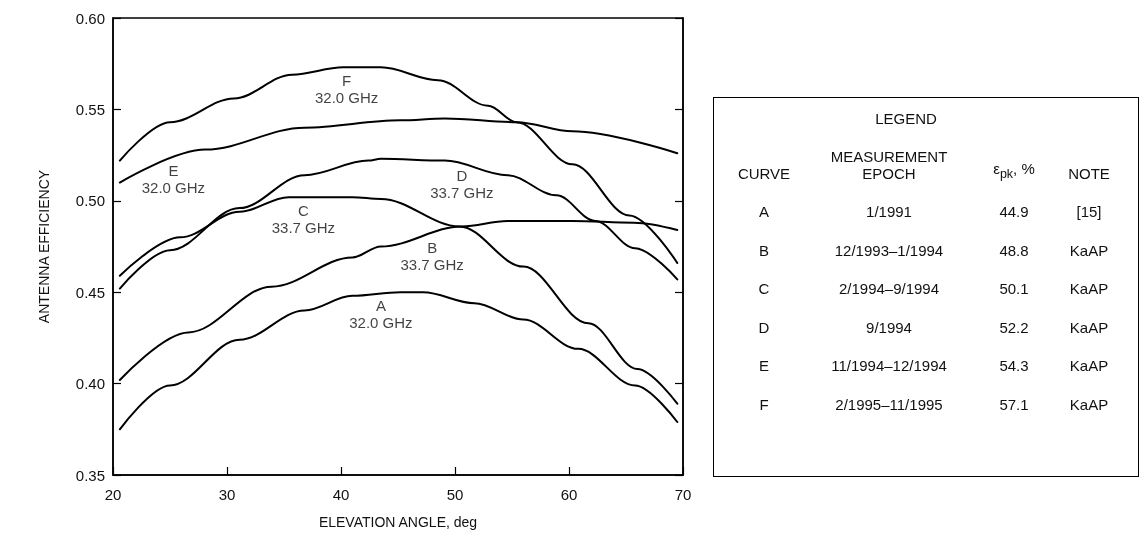 The image size is (1143, 550). I want to click on annotation: A 32.0 GHz, so click(381, 314).